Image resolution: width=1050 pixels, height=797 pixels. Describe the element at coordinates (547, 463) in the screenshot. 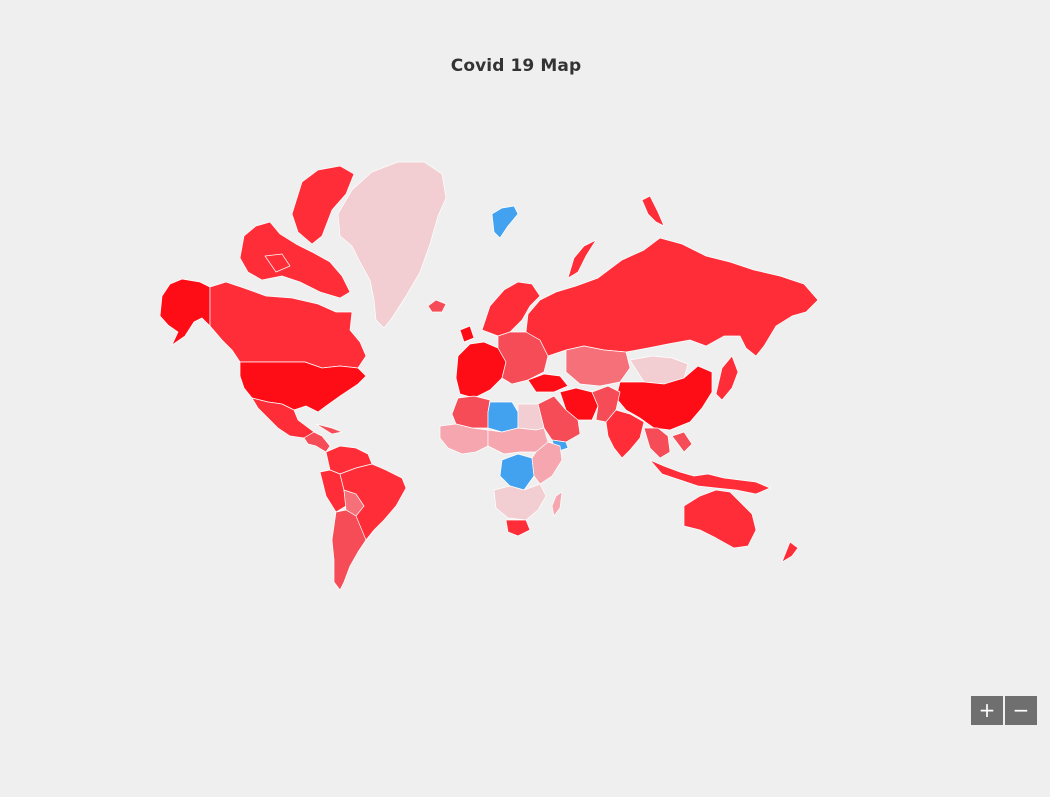

I see `region-east-africa` at that location.